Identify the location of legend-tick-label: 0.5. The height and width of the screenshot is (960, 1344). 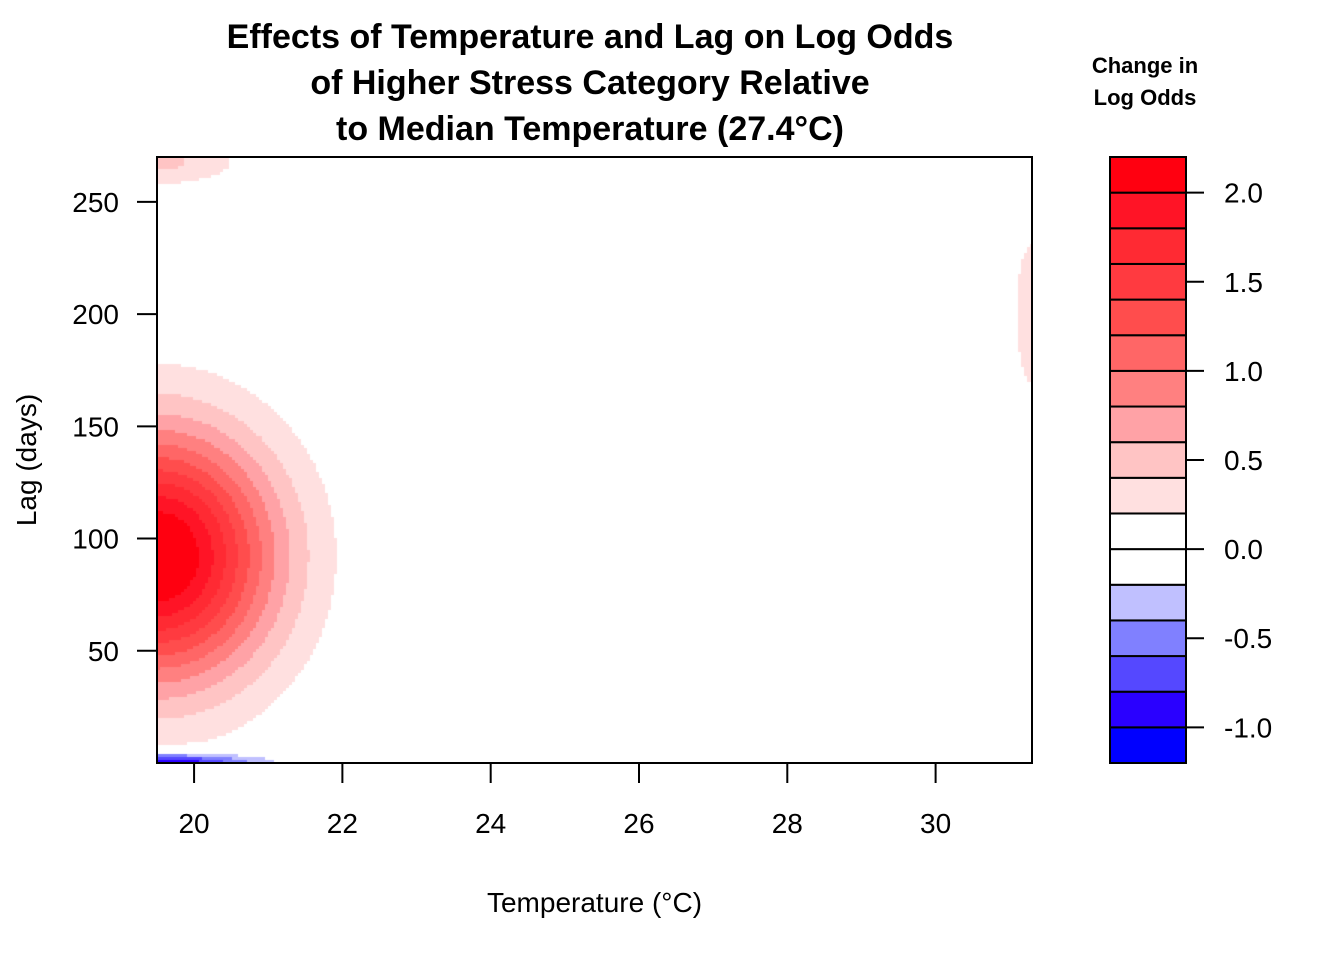
(1243, 460).